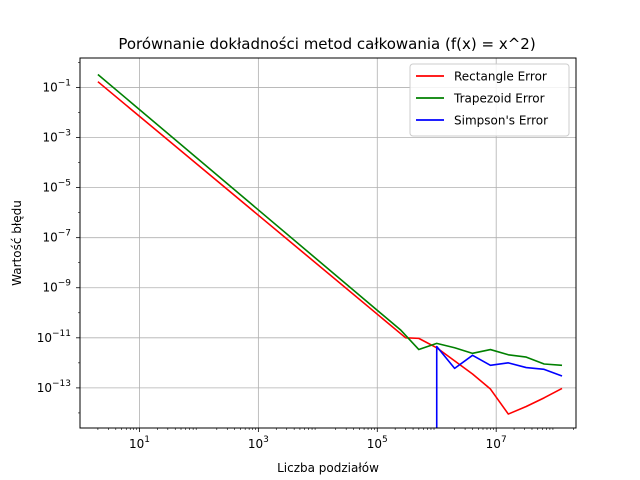 Image resolution: width=640 pixels, height=480 pixels. I want to click on y-tick-label: 10⁻⁵, so click(56, 187).